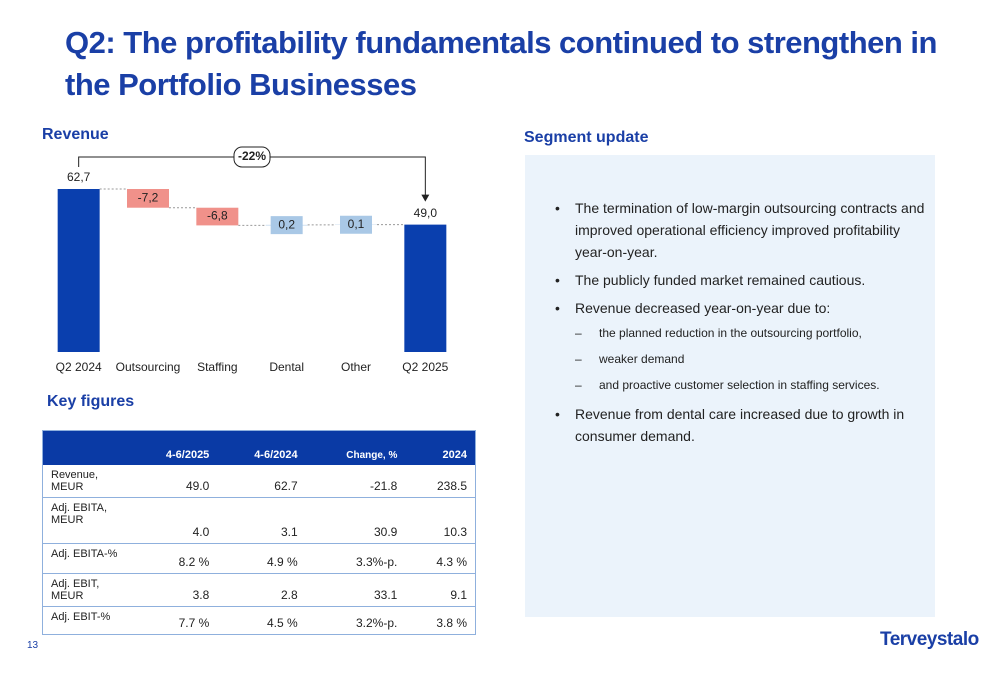  Describe the element at coordinates (286, 367) in the screenshot. I see `x-tick-label: Dental` at that location.